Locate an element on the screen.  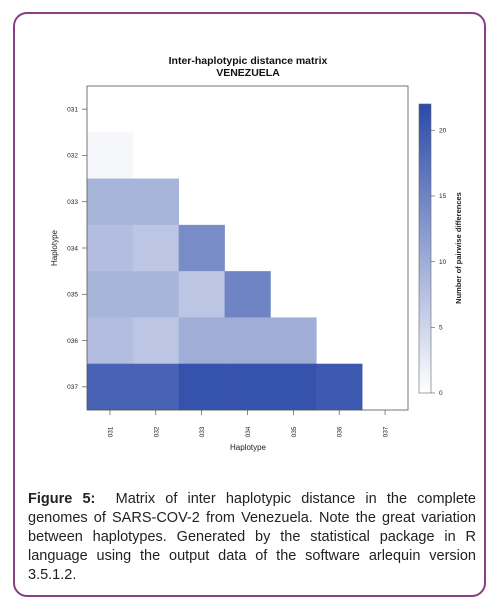
x-tick-label: 035 is located at coordinates (294, 431).